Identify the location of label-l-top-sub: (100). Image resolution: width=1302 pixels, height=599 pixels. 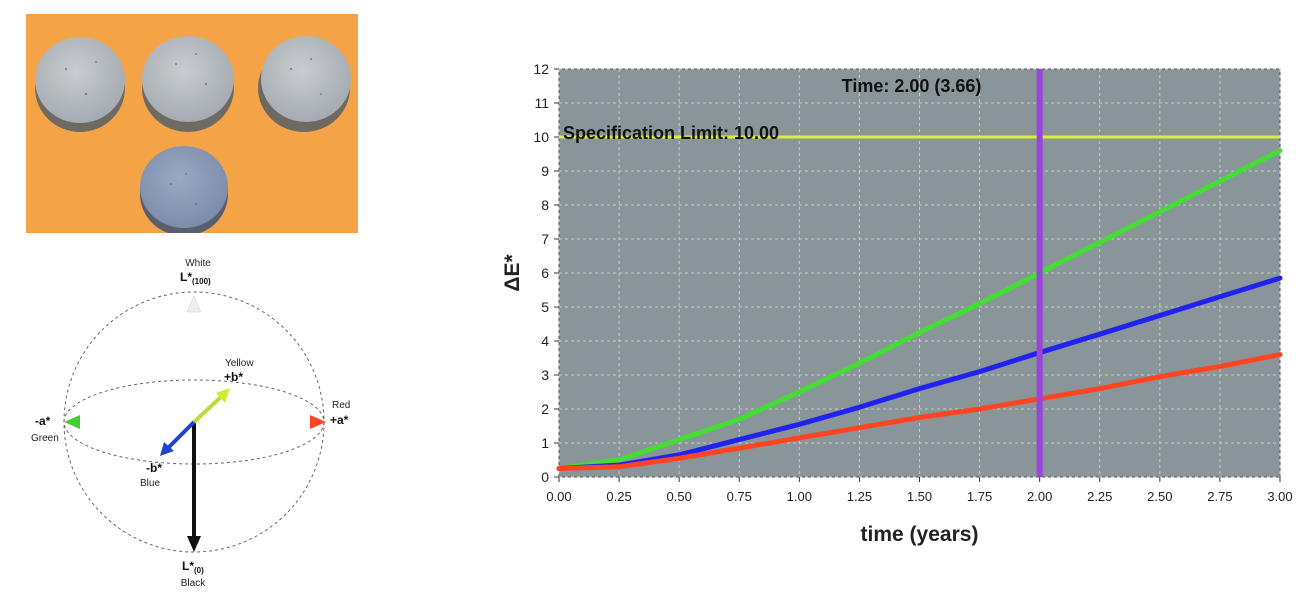
(201, 281).